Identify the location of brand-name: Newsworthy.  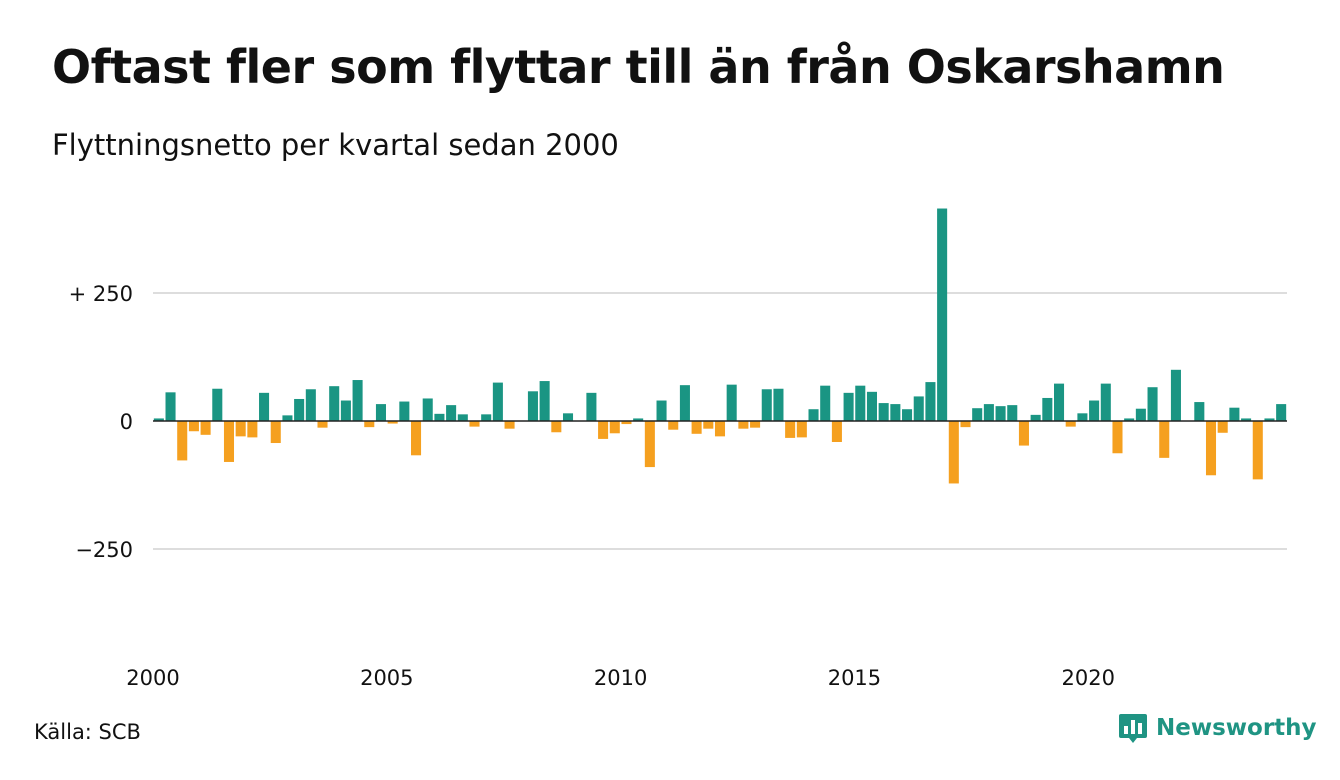
(1236, 728).